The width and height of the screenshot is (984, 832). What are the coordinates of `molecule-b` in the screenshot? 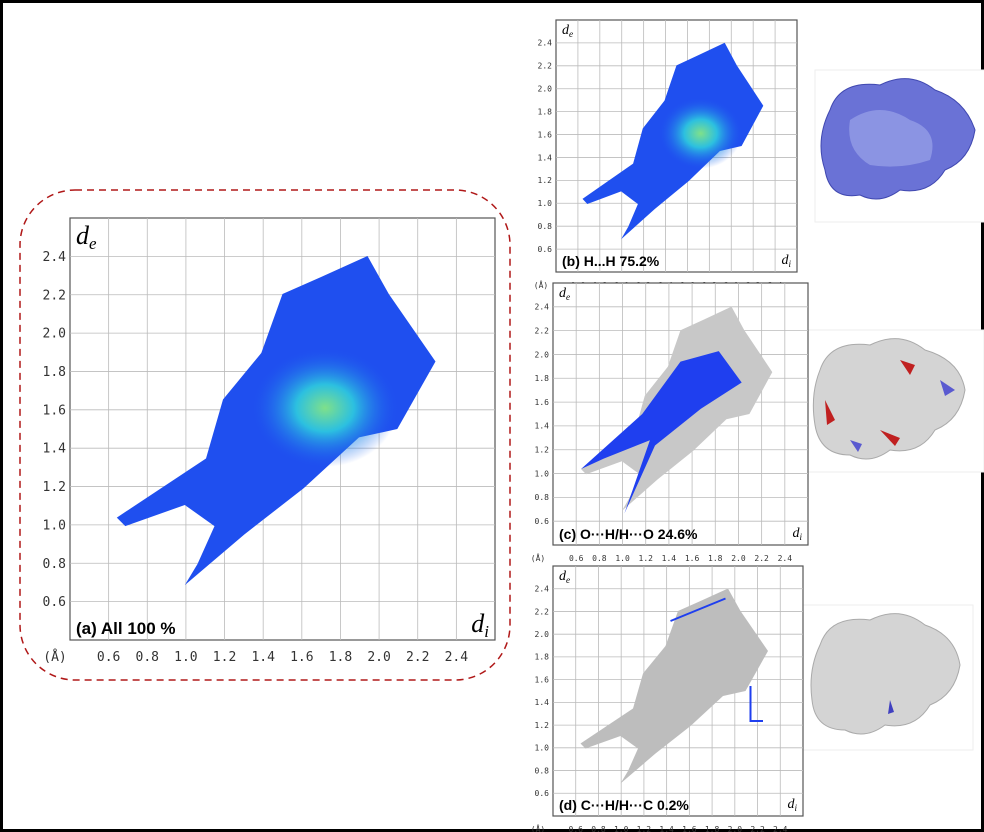 It's located at (899, 146).